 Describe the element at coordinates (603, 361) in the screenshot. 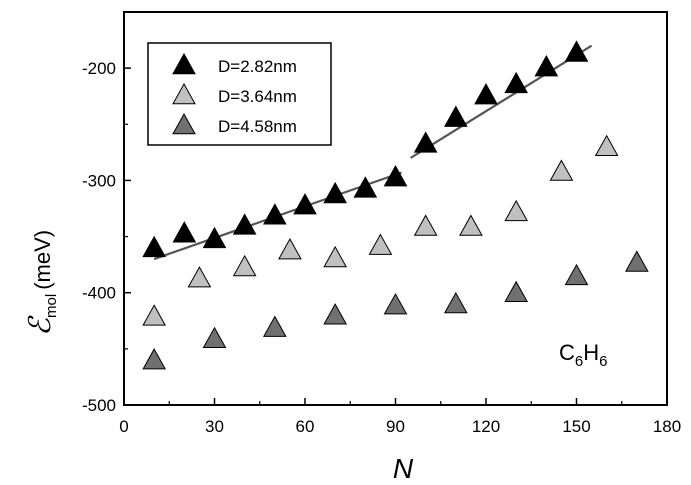

I see `annotation-part-4: 6` at that location.